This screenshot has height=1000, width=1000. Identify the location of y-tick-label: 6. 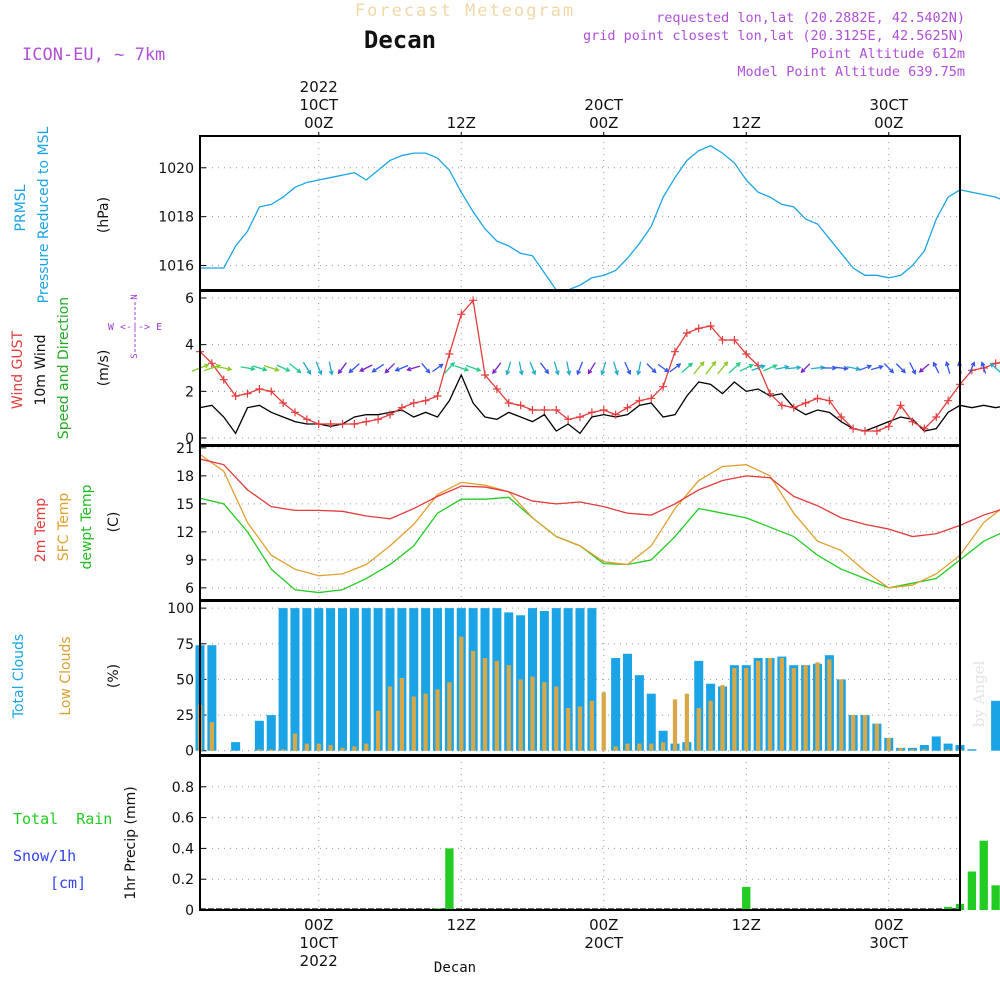
(189, 299).